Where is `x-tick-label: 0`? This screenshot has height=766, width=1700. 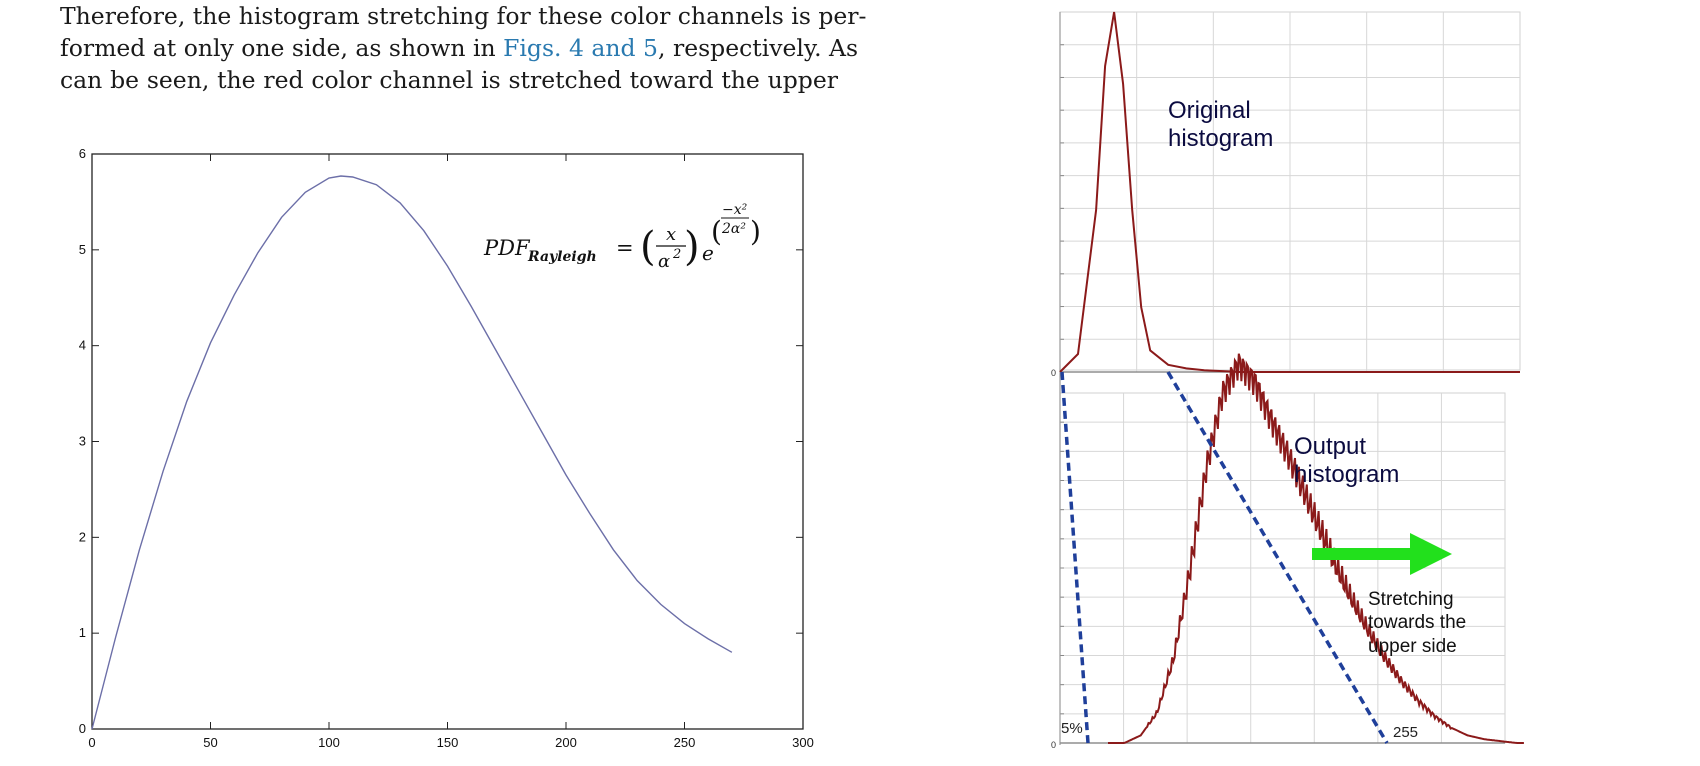 x-tick-label: 0 is located at coordinates (91, 742).